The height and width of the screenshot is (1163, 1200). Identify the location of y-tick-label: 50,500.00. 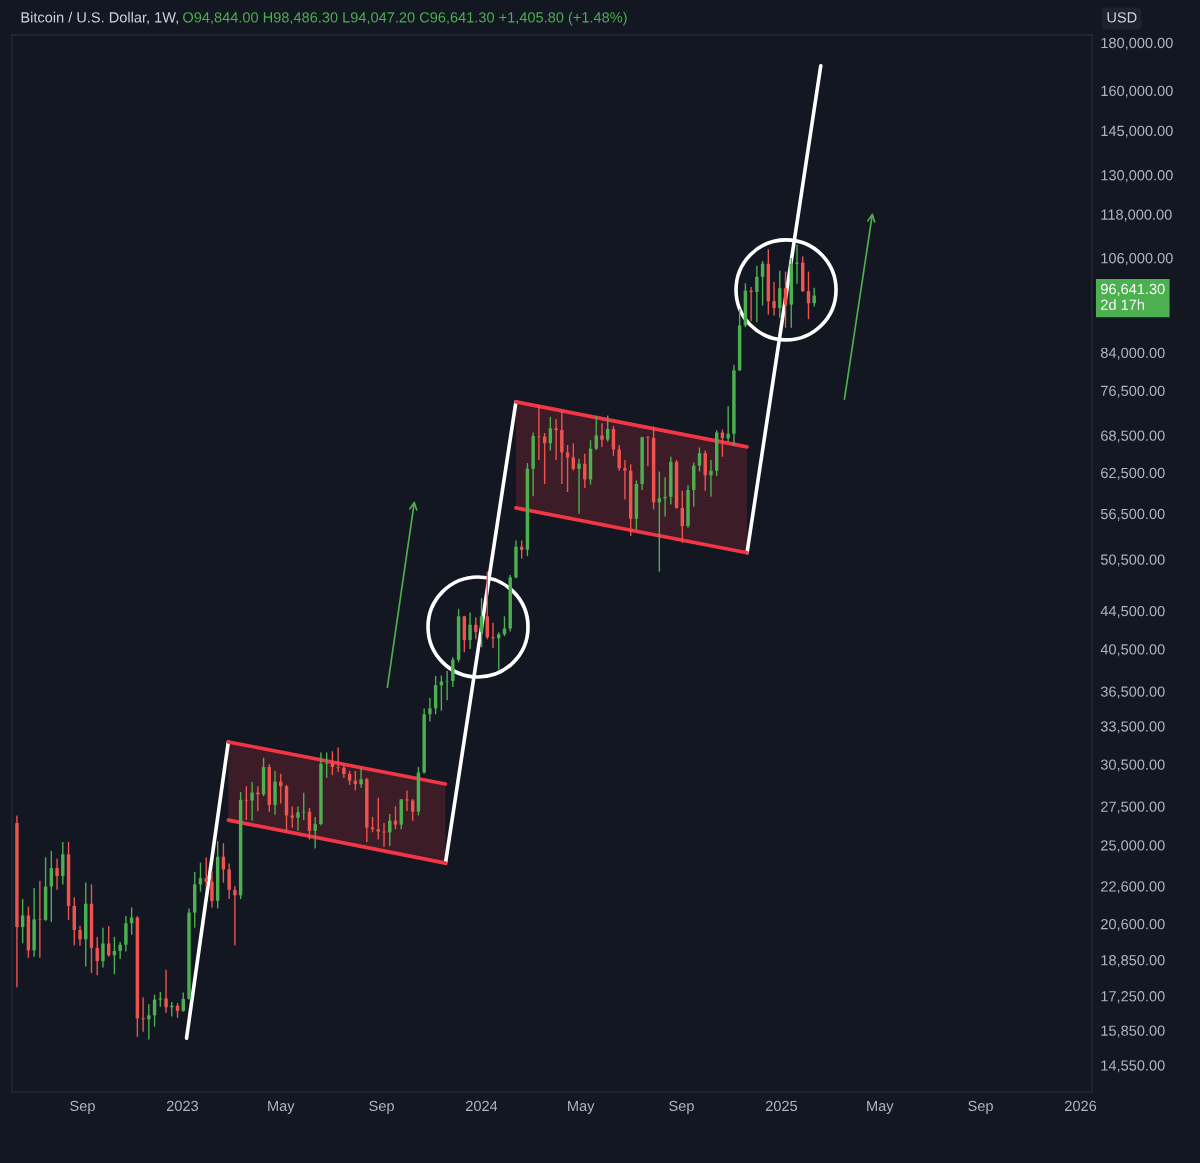
(1132, 560).